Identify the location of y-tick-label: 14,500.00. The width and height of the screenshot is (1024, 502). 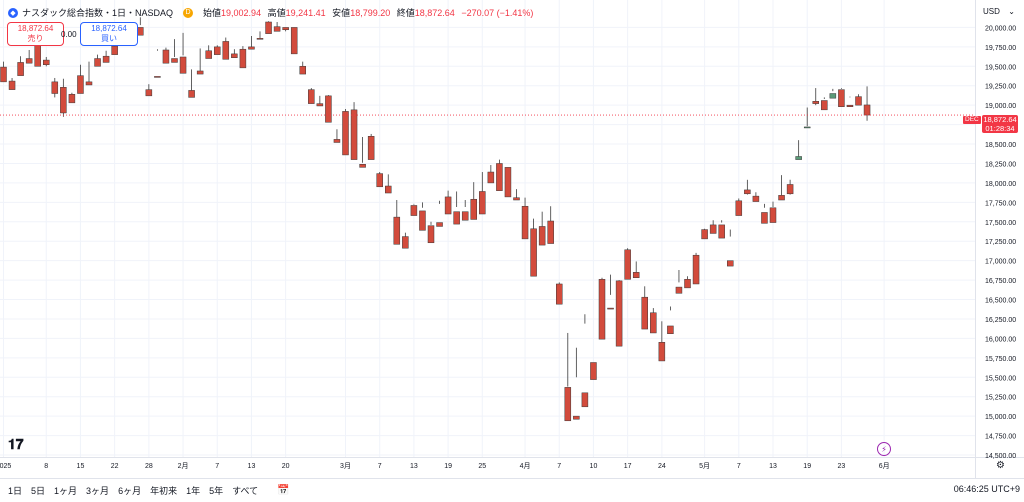
(1000, 456).